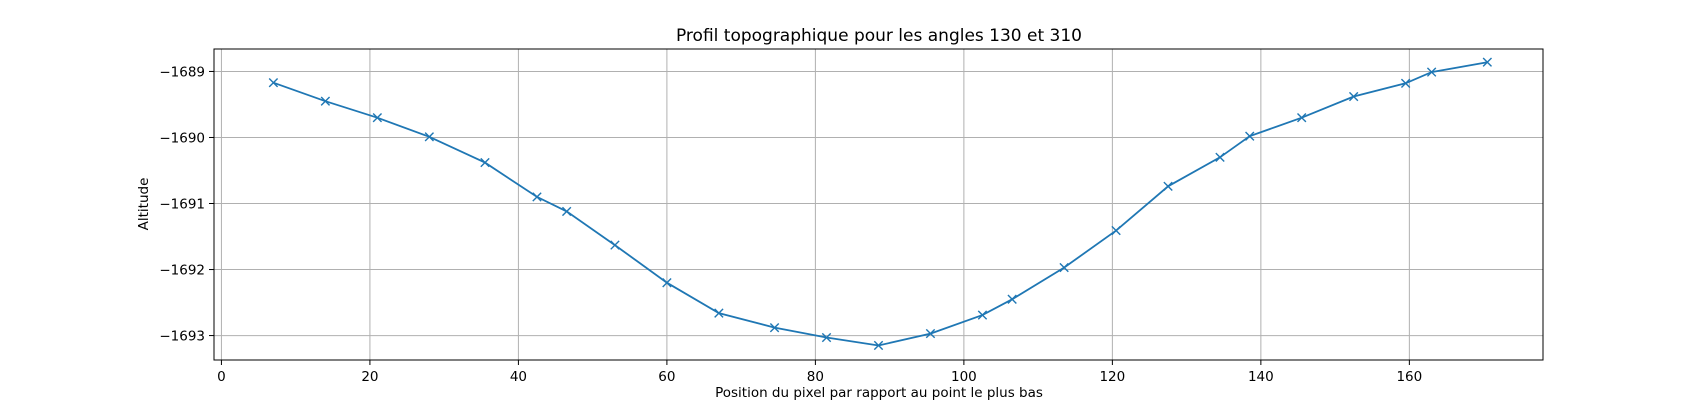  What do you see at coordinates (815, 377) in the screenshot?
I see `x-tick-label: 80` at bounding box center [815, 377].